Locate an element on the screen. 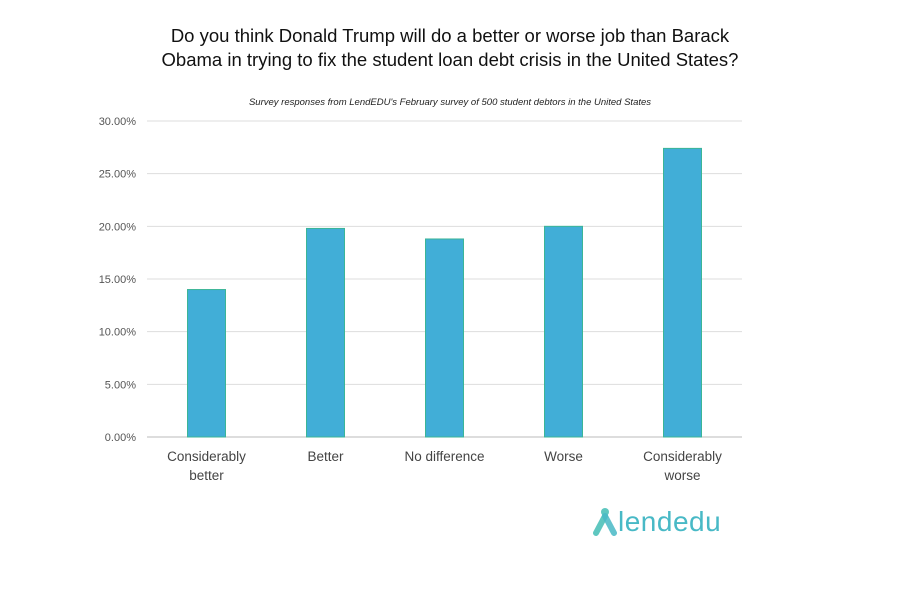 The height and width of the screenshot is (590, 915). lendedu-logo-icon is located at coordinates (605, 522).